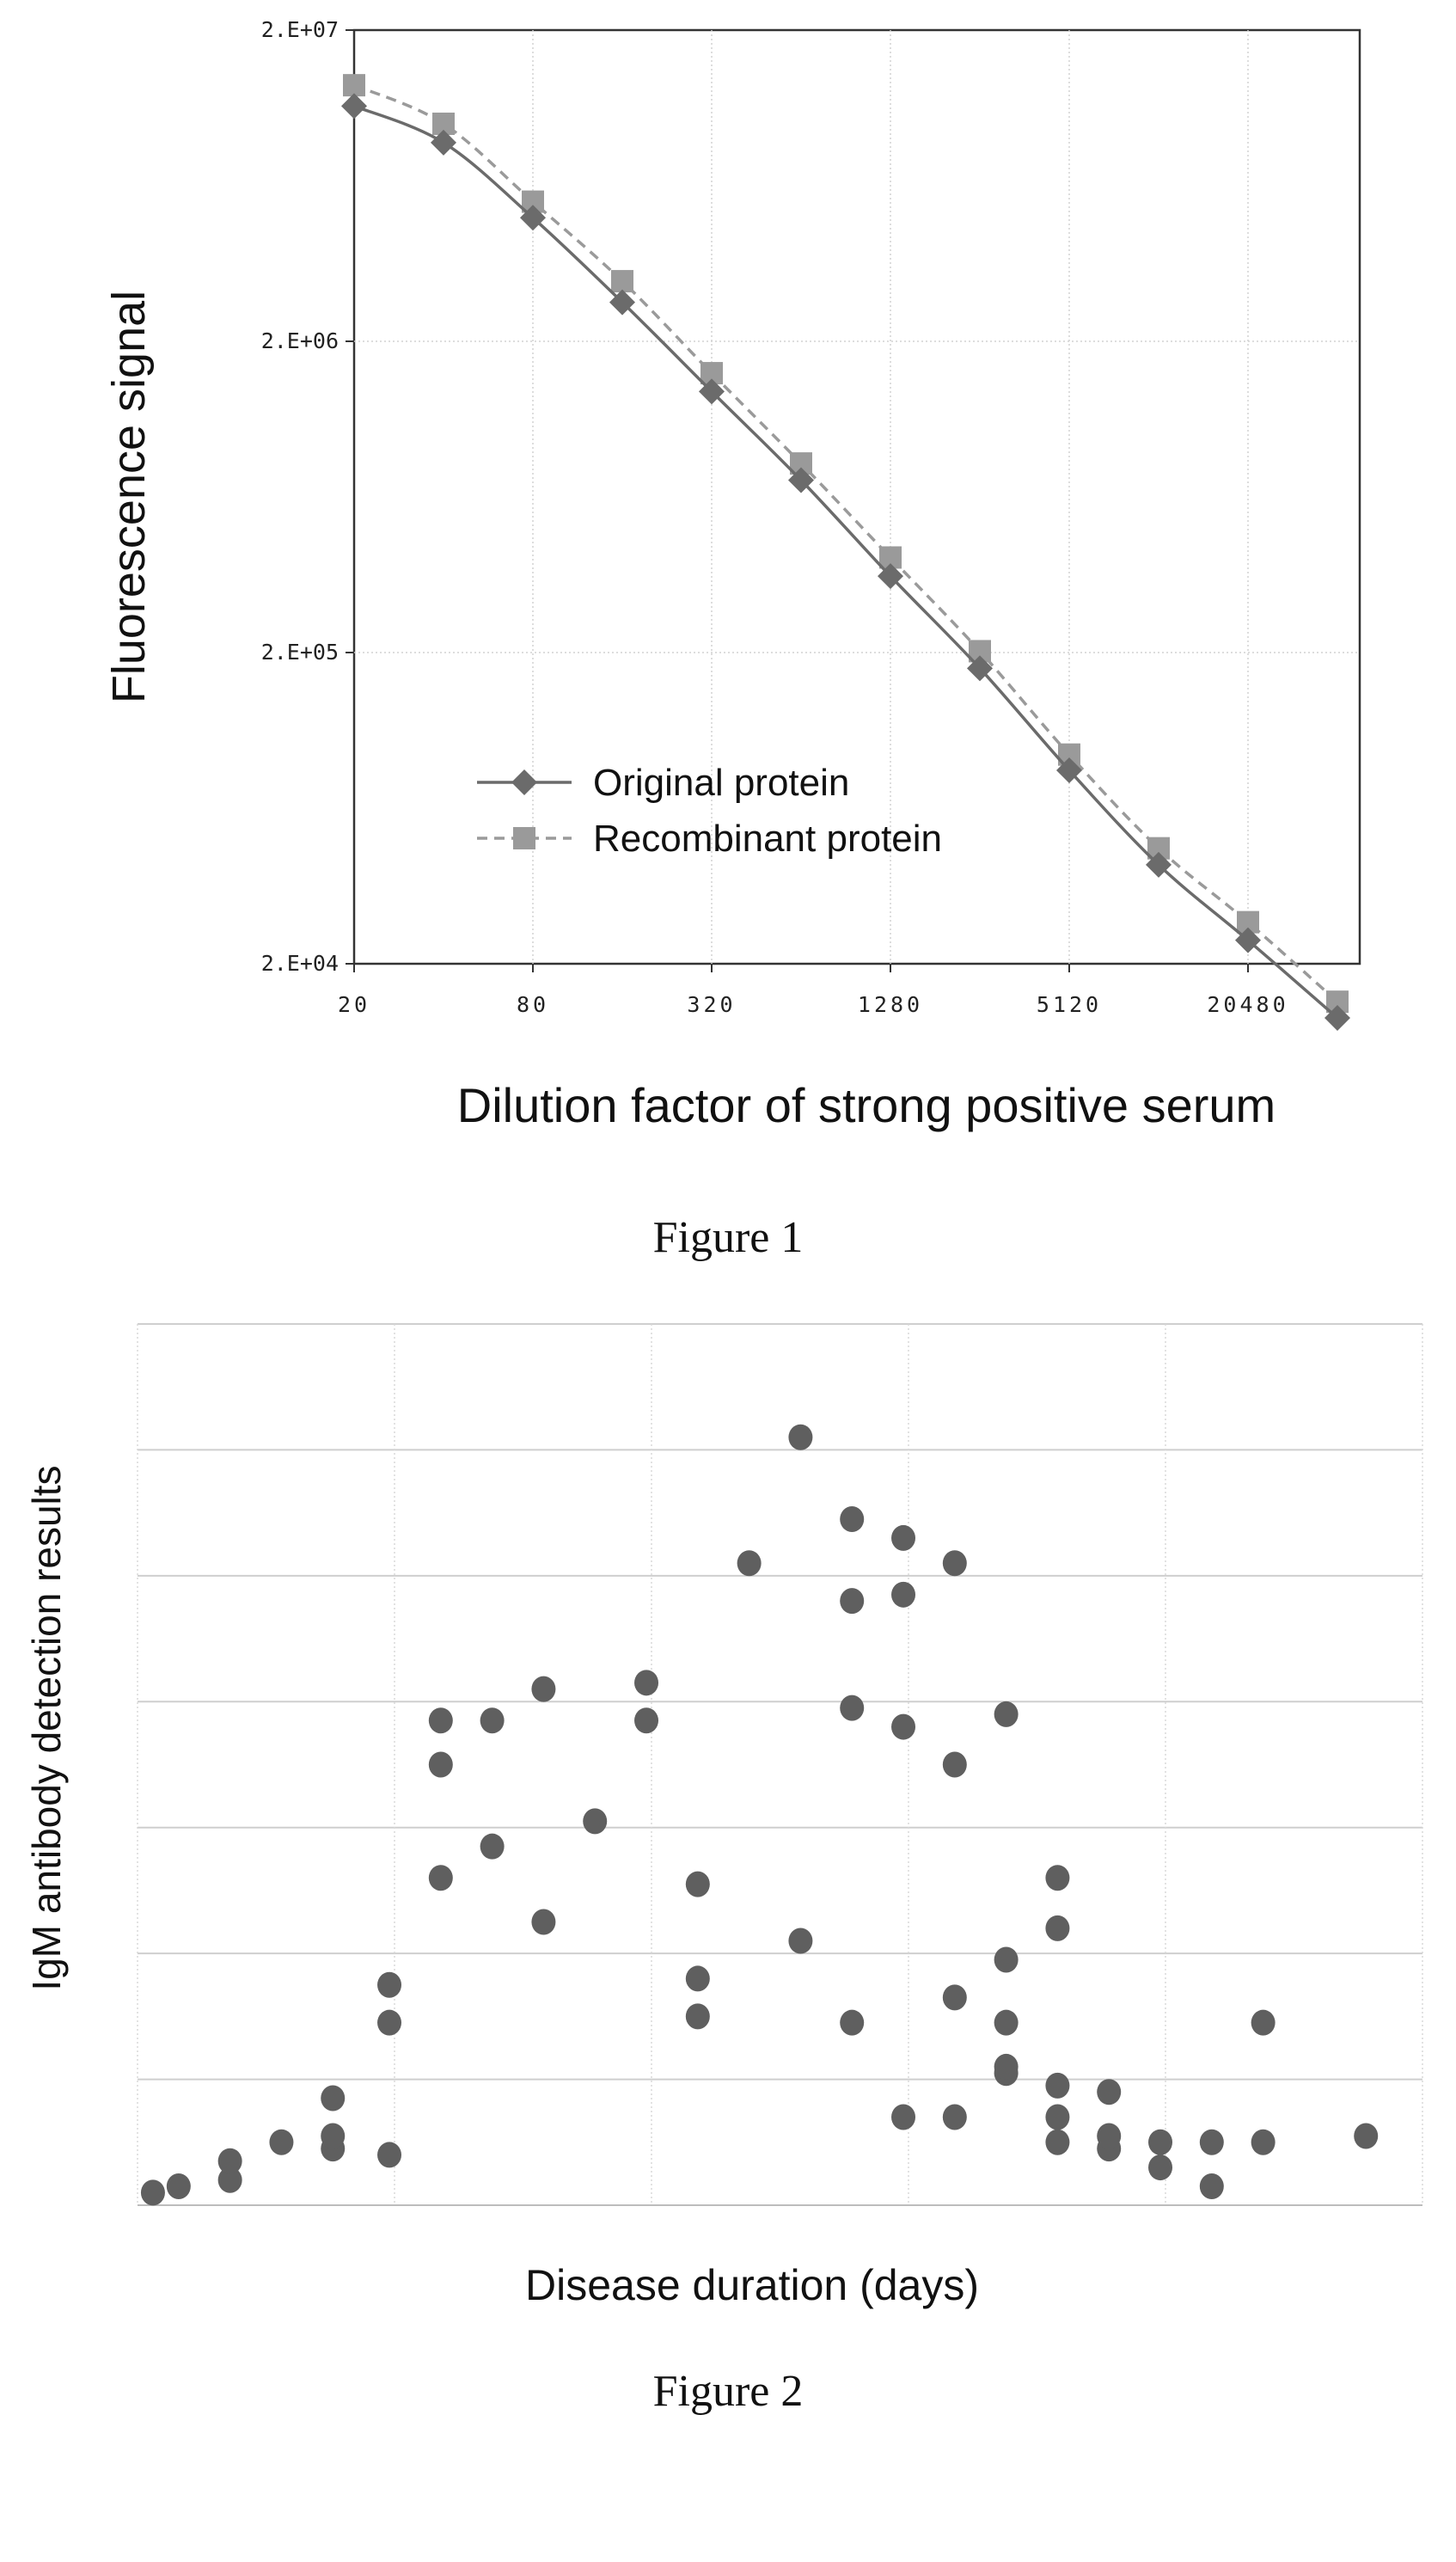  Describe the element at coordinates (728, 1237) in the screenshot. I see `figure1-caption: Figure 1` at that location.